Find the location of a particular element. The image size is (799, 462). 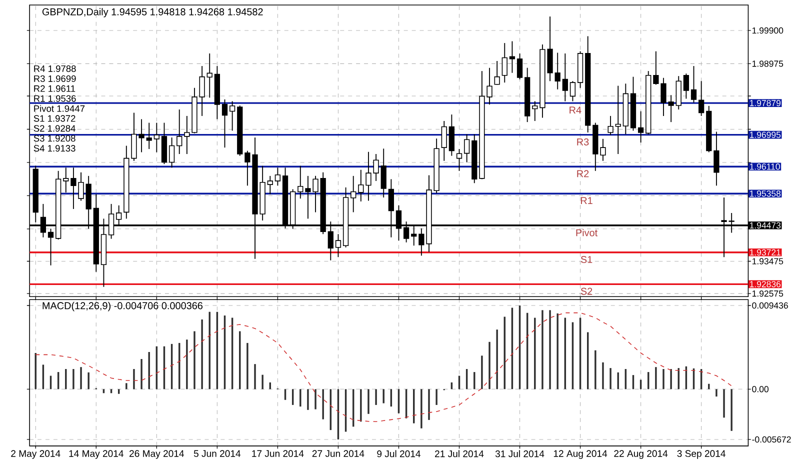

x-tick-label: 12 Aug 2014 is located at coordinates (581, 454).